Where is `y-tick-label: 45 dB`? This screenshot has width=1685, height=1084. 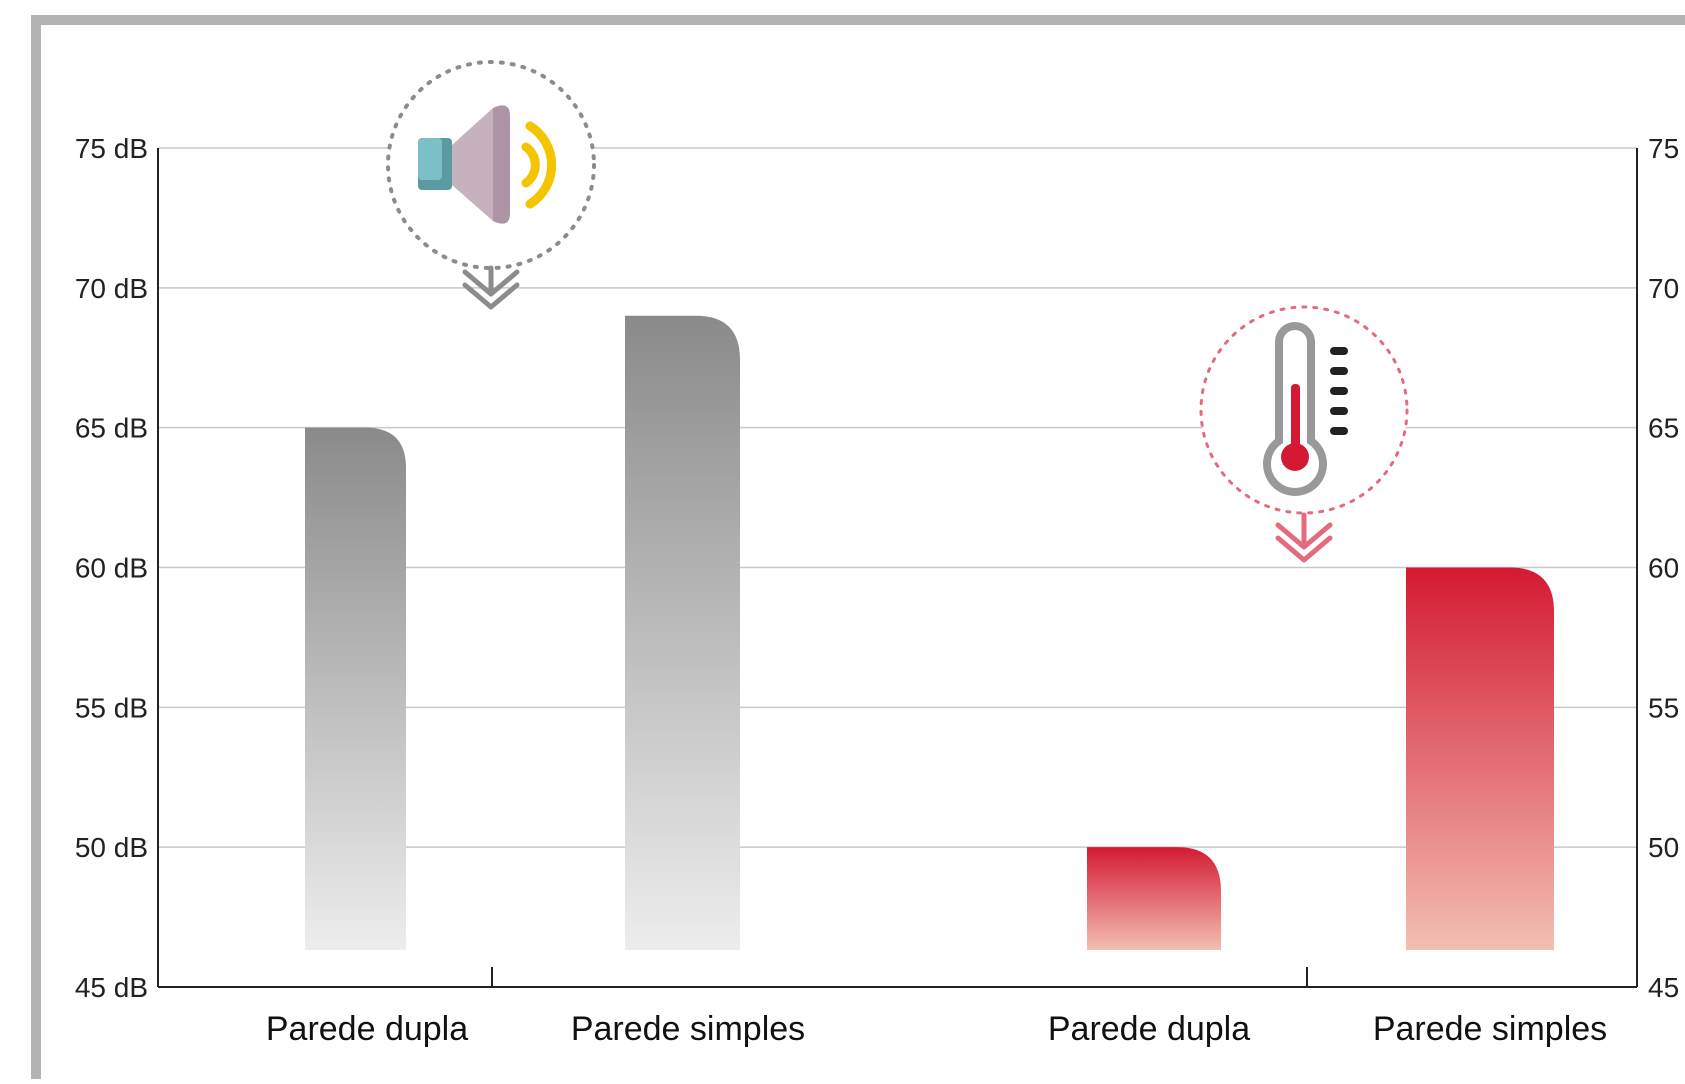
y-tick-label: 45 dB is located at coordinates (111, 987).